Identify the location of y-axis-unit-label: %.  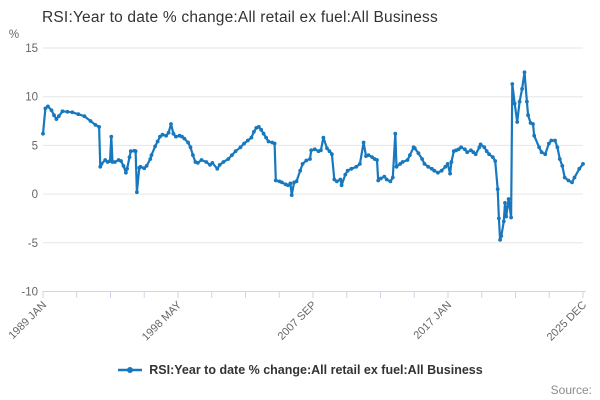
(14, 35).